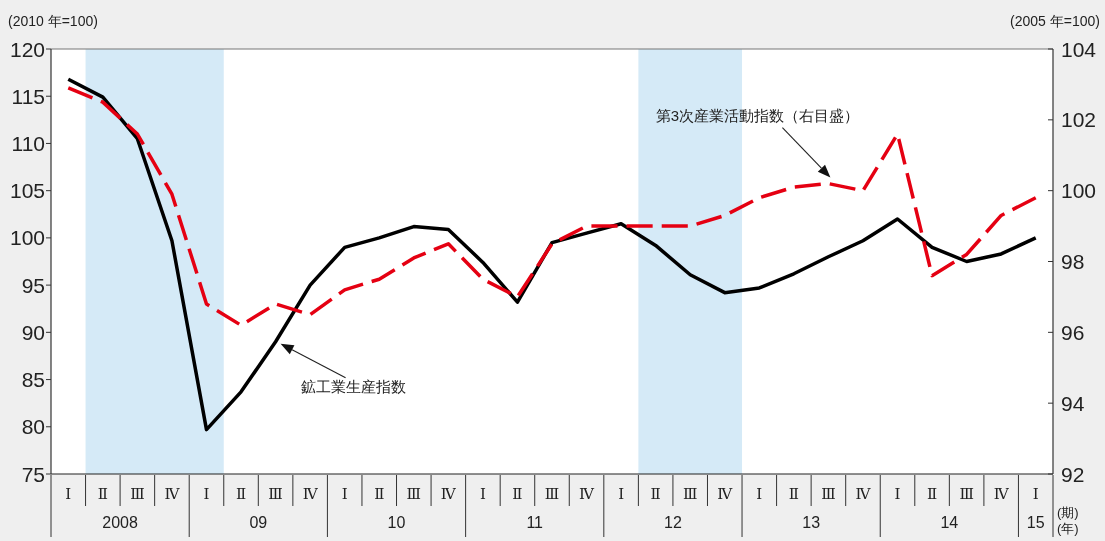 The width and height of the screenshot is (1105, 541). I want to click on y-tick-label: 75, so click(33, 474).